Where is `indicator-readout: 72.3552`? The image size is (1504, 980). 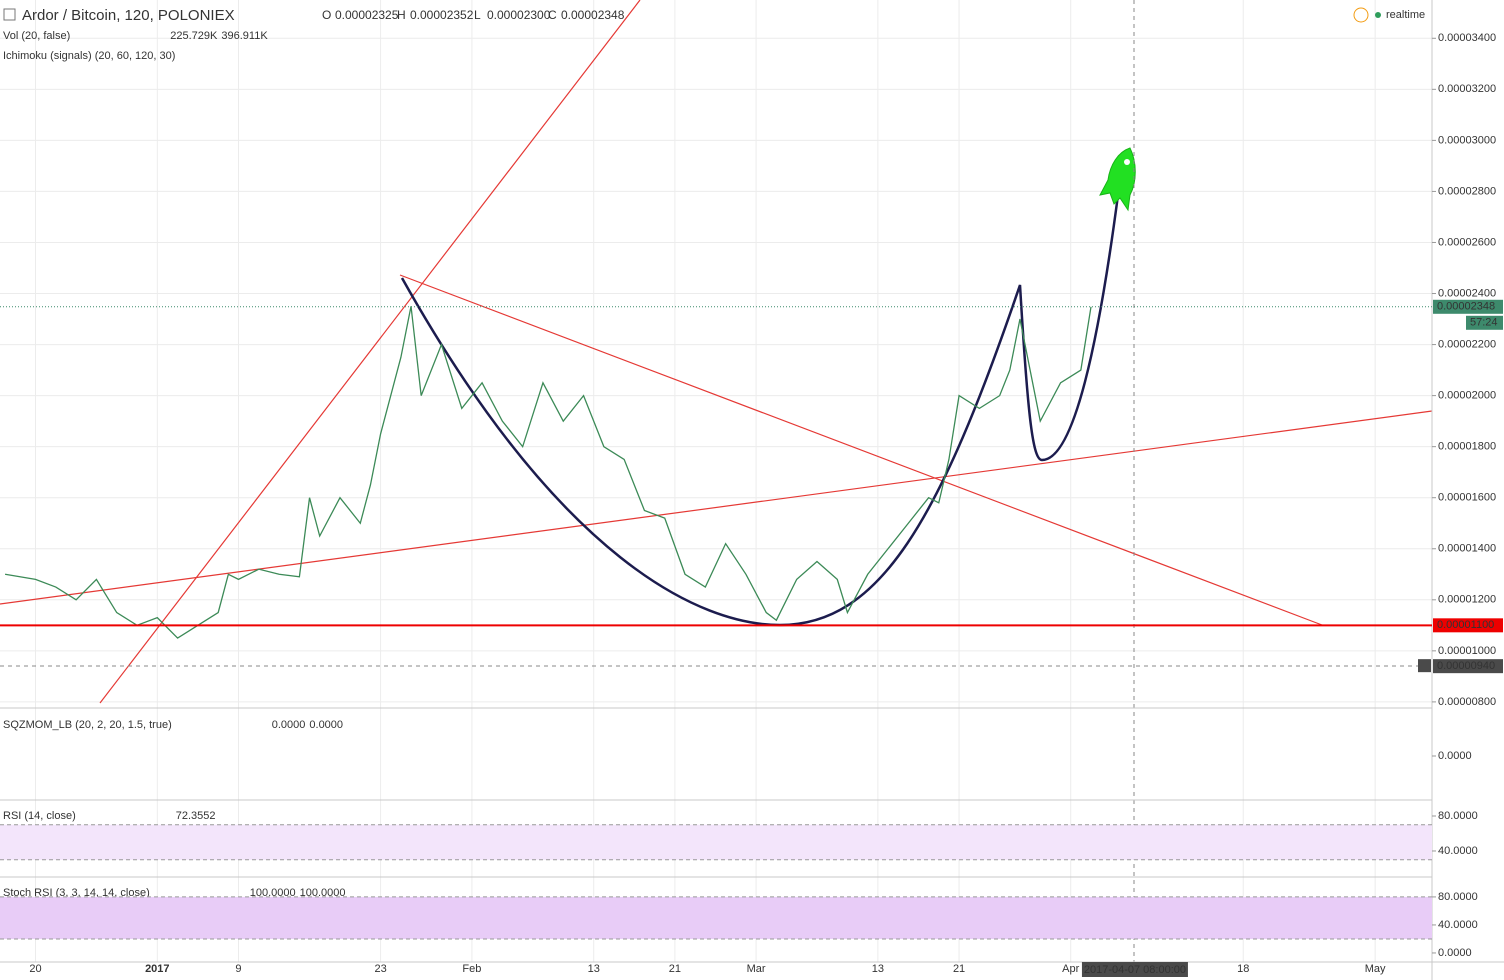 indicator-readout: 72.3552 is located at coordinates (196, 816).